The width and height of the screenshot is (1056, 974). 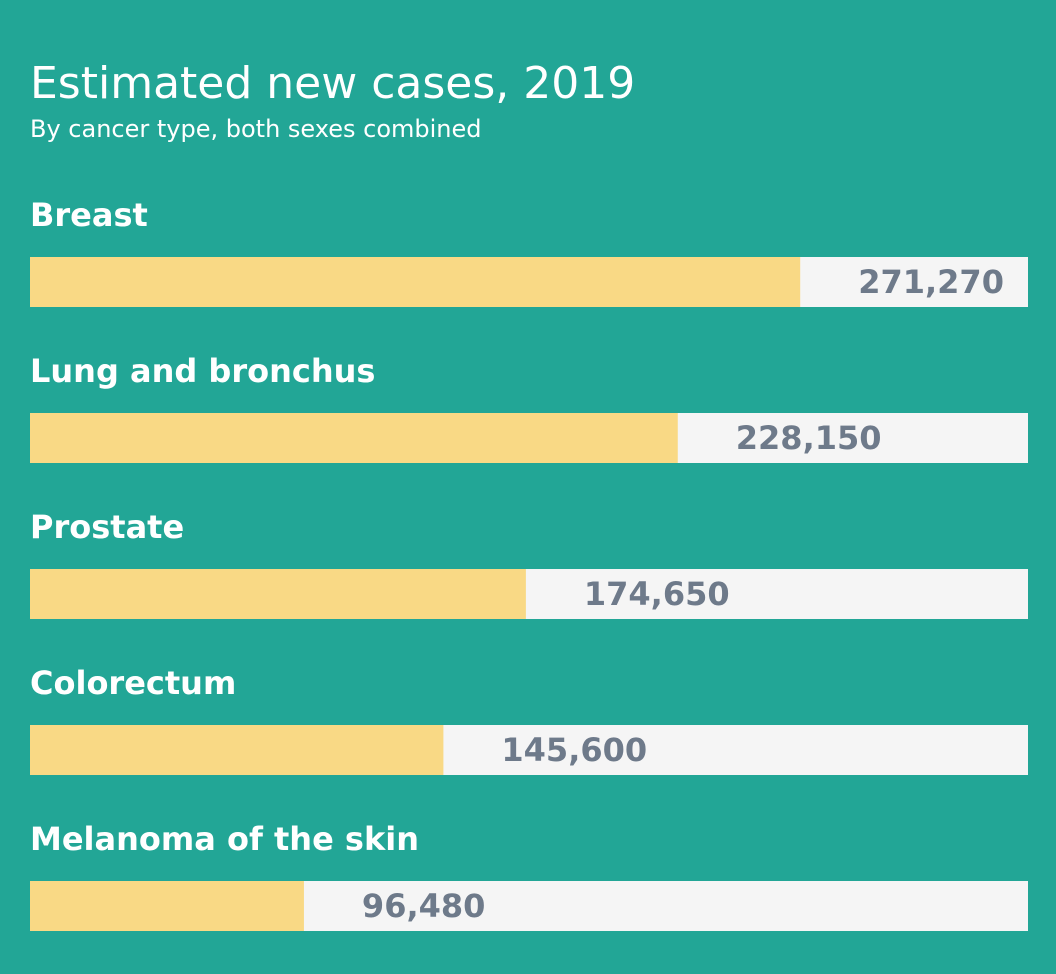 I want to click on chart-subtitle: By cancer type, both sexes combined, so click(x=256, y=129).